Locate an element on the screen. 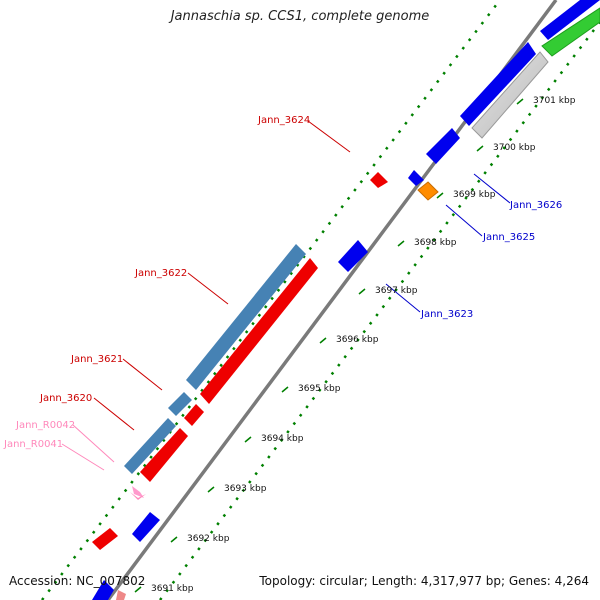 Image resolution: width=600 pixels, height=600 pixels. label-jann-3622: Jann_3622 is located at coordinates (160, 273).